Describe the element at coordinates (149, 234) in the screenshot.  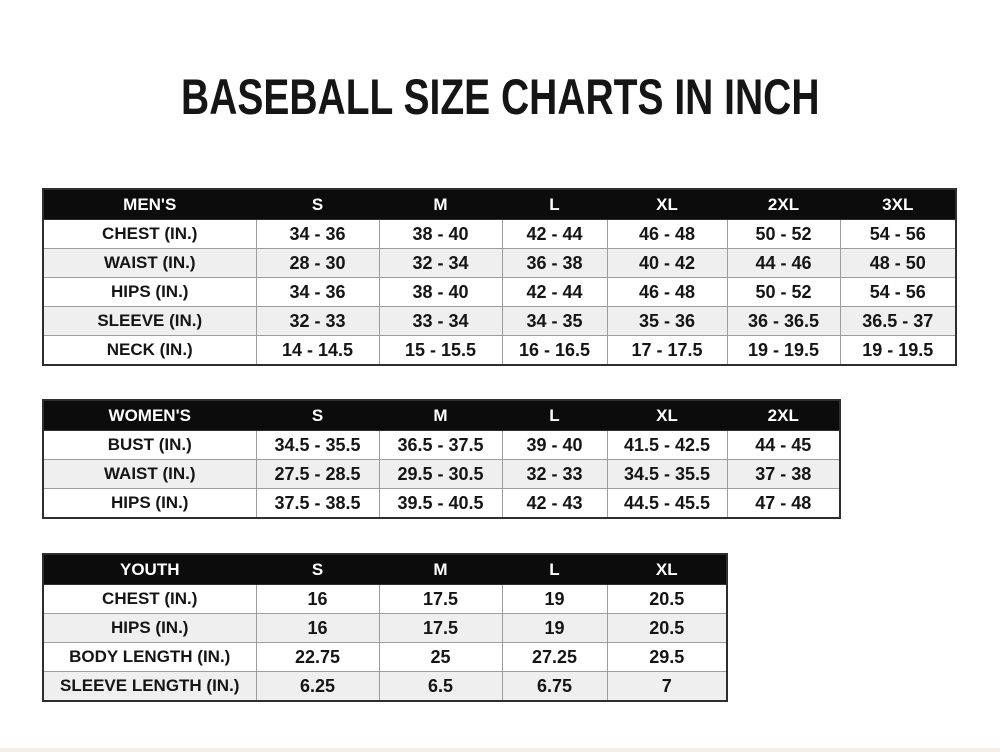
I see `row-label: CHEST (IN.)` at that location.